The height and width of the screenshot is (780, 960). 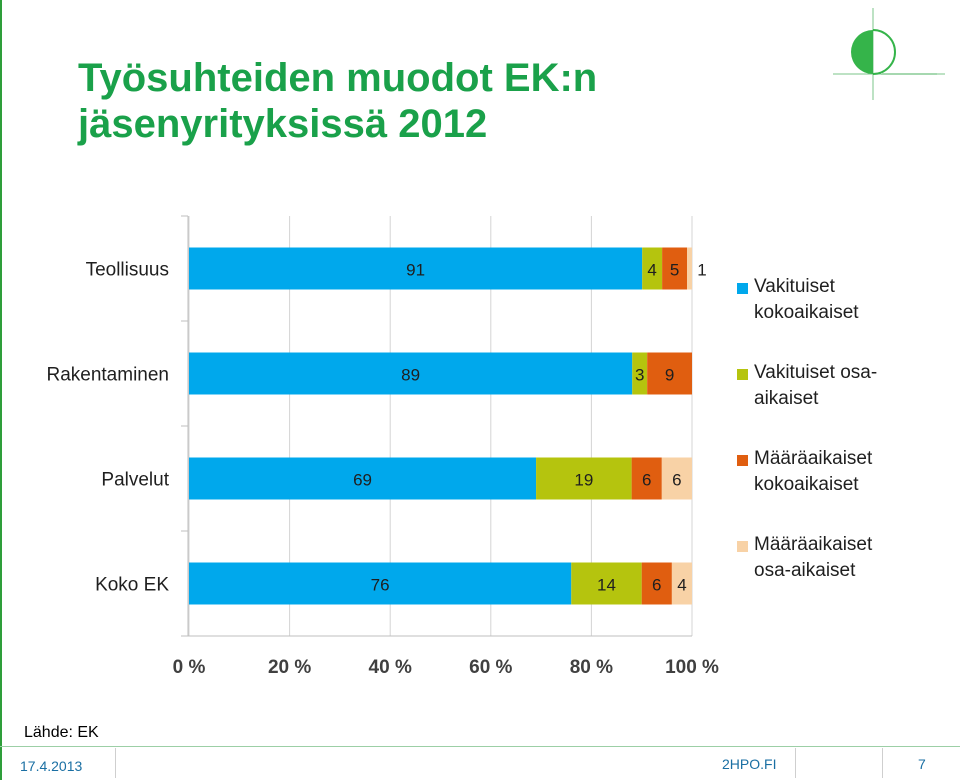 I want to click on x-tick-label: 20 %, so click(x=289, y=667).